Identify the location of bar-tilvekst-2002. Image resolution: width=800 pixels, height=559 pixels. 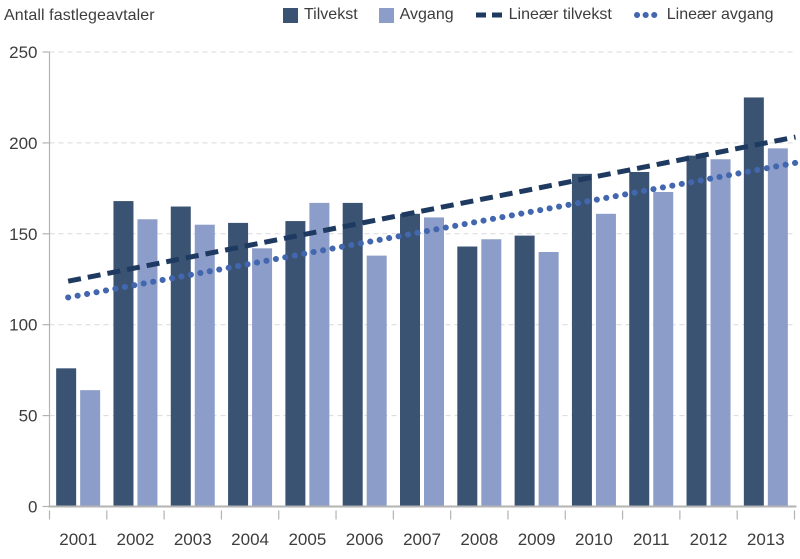
(123, 354).